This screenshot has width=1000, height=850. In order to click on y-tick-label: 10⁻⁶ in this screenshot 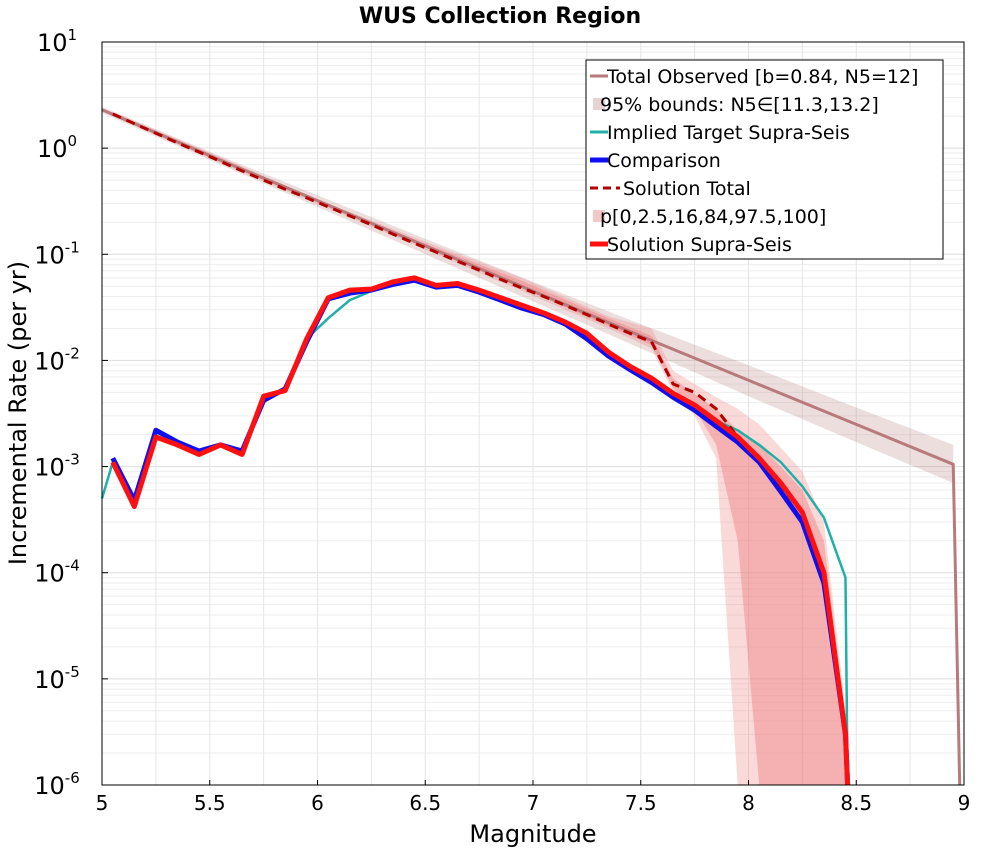, I will do `click(57, 784)`.